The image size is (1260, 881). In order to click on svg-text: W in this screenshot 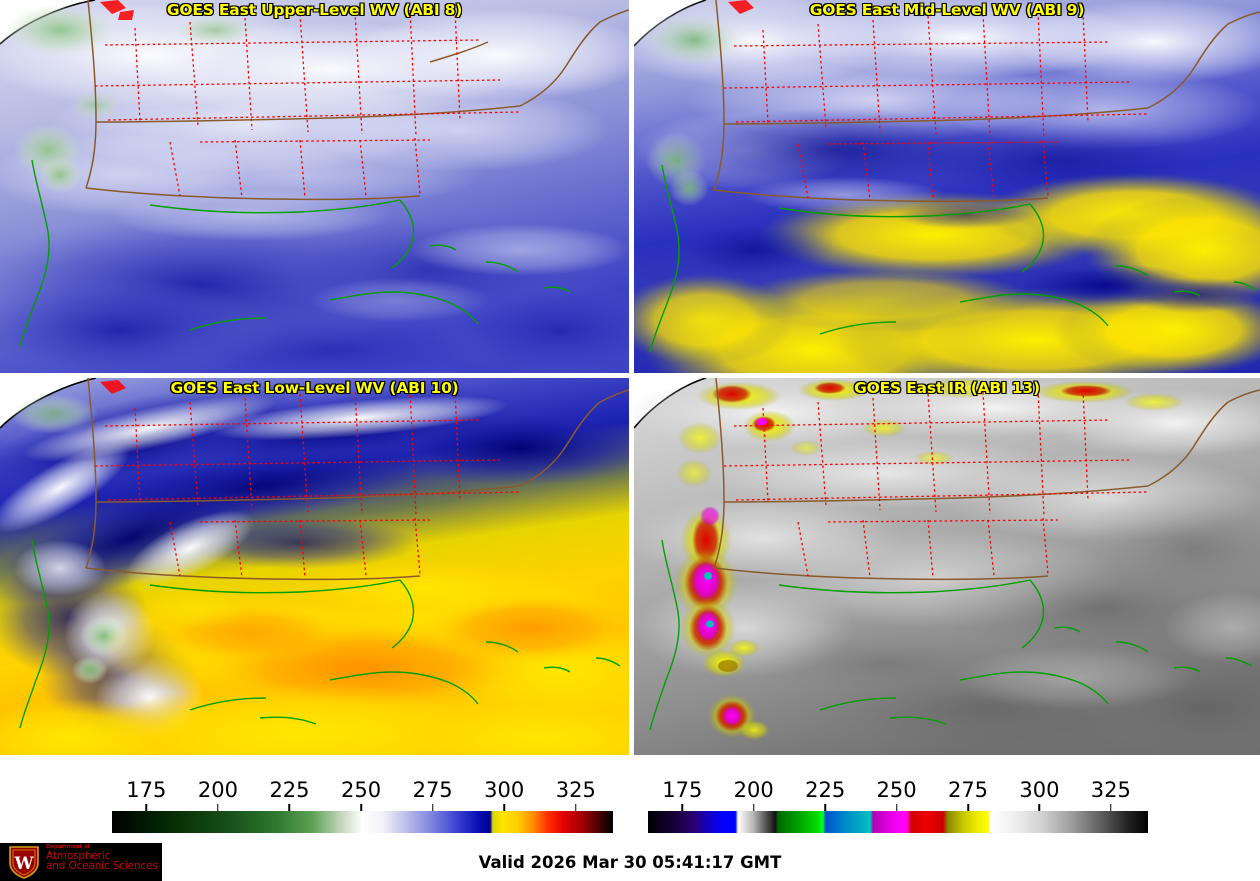, I will do `click(23, 864)`.